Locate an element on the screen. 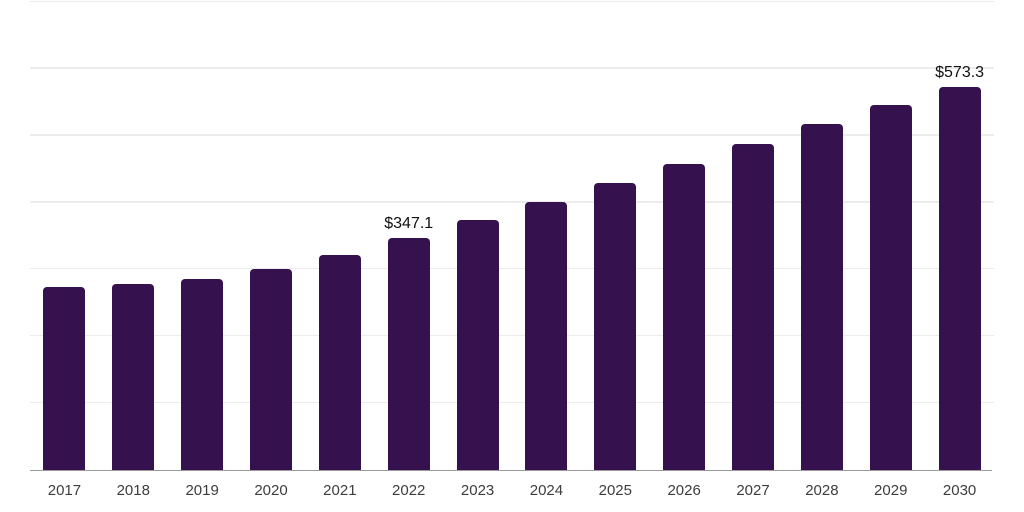  bar-2029 is located at coordinates (890, 287).